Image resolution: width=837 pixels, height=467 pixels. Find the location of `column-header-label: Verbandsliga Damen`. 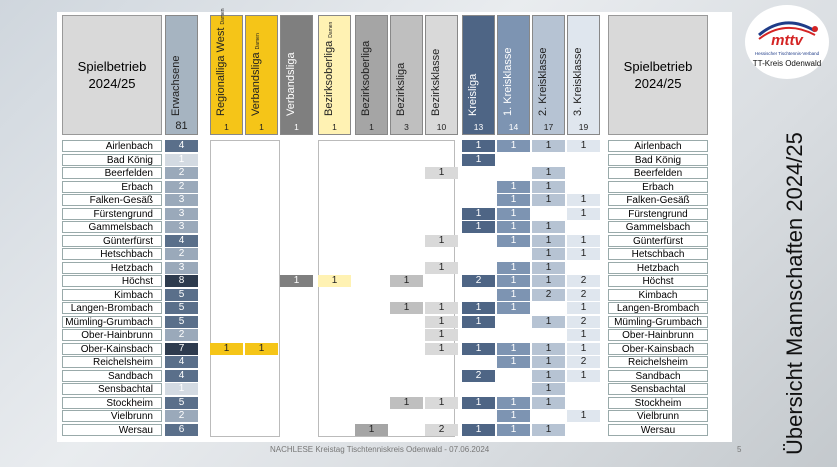

column-header-label: Verbandsliga Damen is located at coordinates (256, 74).